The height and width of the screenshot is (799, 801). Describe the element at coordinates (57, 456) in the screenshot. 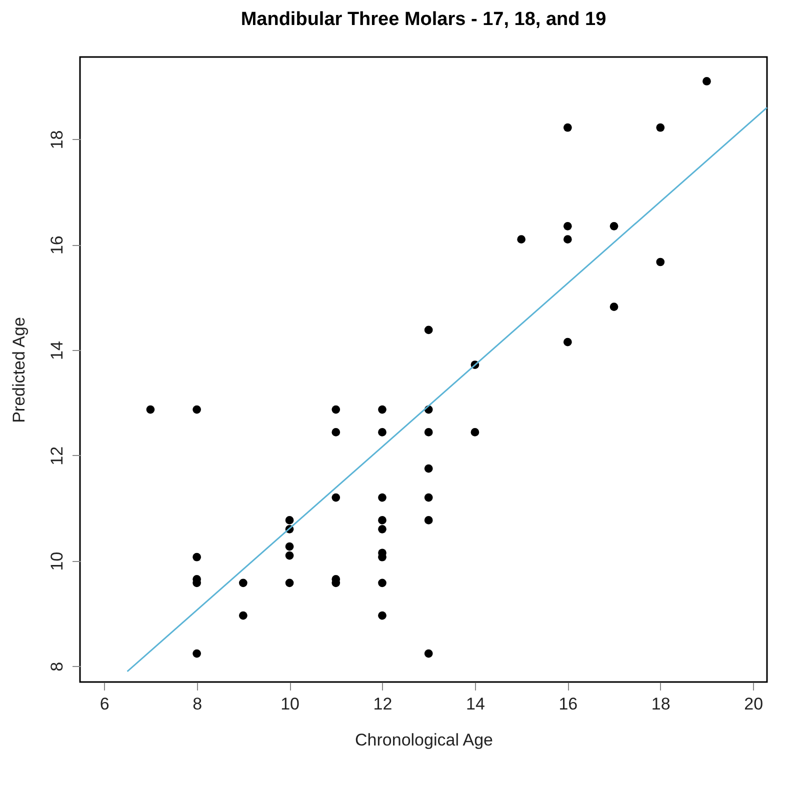

I see `y-tick-label: 12` at that location.